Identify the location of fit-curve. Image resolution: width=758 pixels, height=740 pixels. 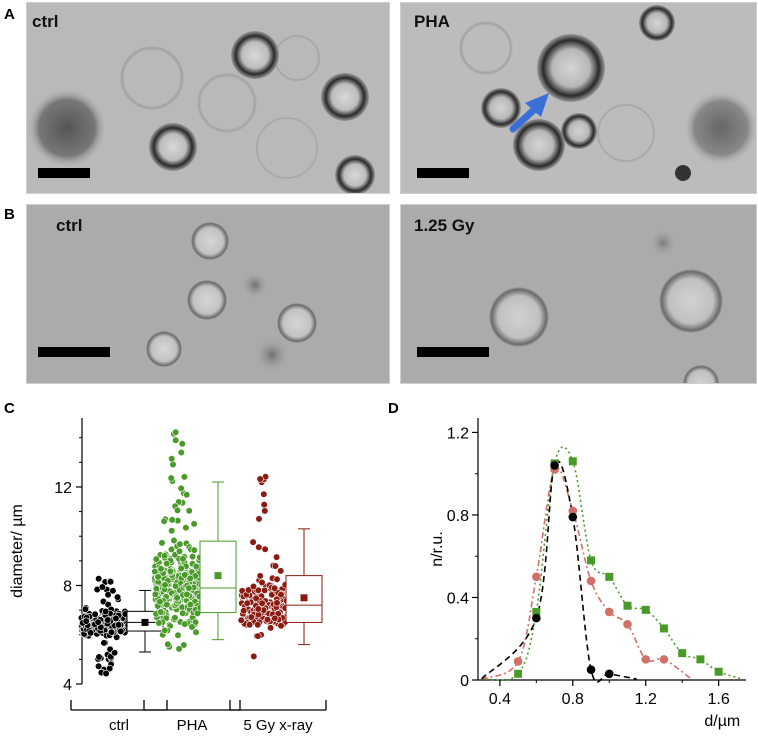
(559, 571).